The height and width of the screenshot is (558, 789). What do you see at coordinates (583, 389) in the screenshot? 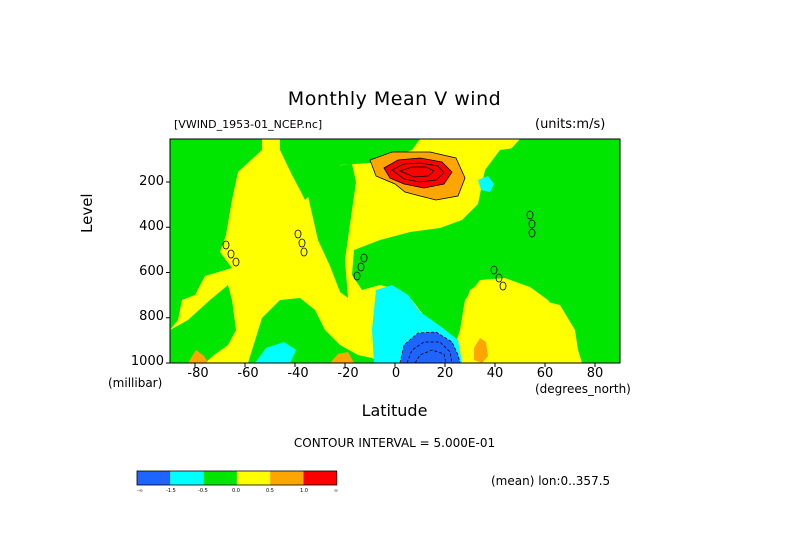
I see `x-axis-unit: (degrees_north)` at bounding box center [583, 389].